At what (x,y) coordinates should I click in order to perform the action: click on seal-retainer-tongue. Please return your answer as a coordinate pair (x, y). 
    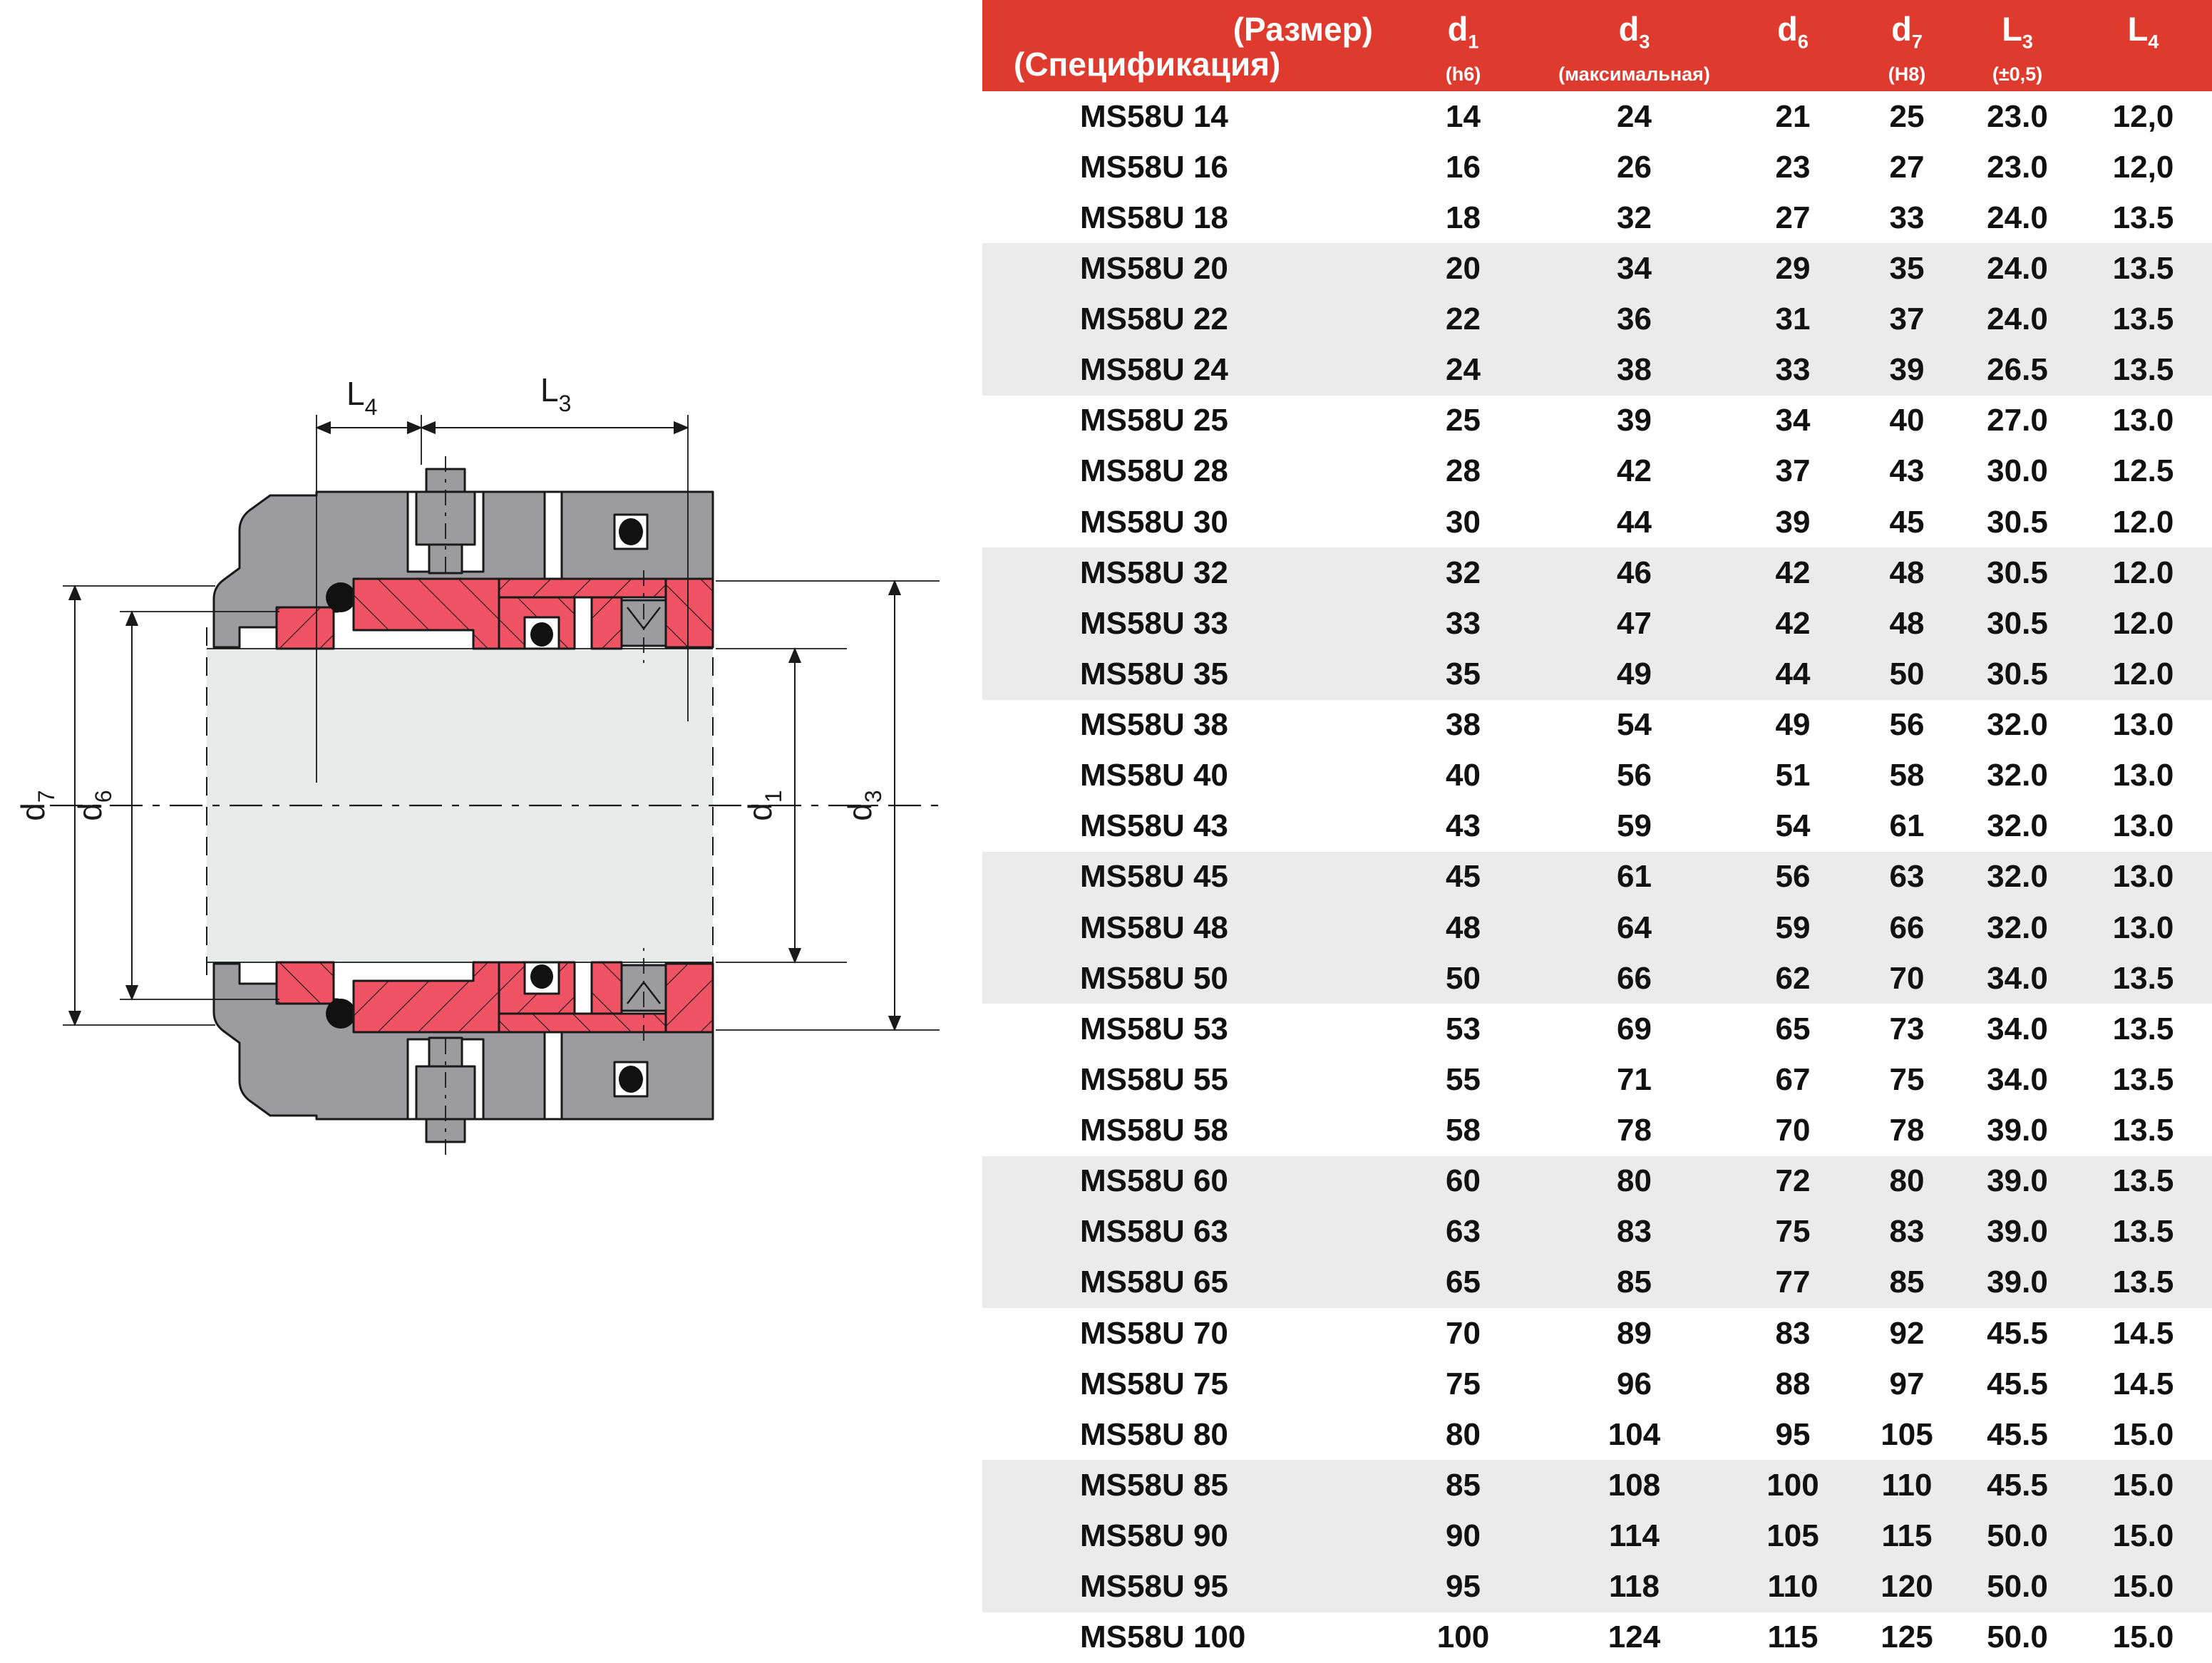
    Looking at the image, I should click on (594, 588).